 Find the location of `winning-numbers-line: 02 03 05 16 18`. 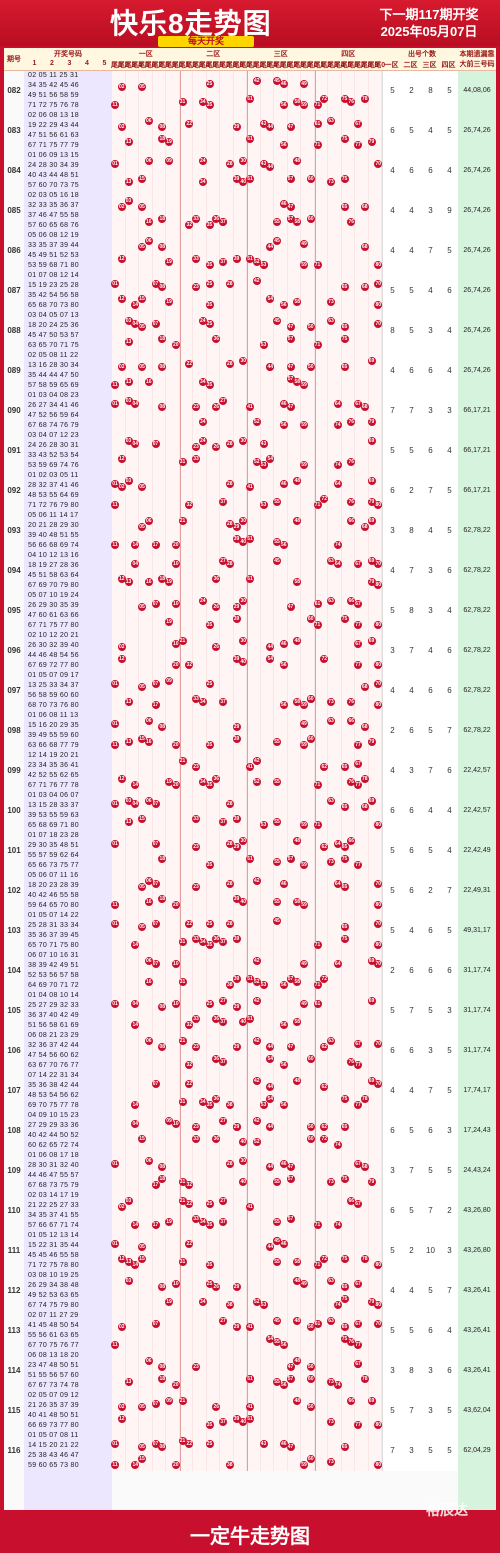

winning-numbers-line: 02 03 05 16 18 is located at coordinates (53, 195).